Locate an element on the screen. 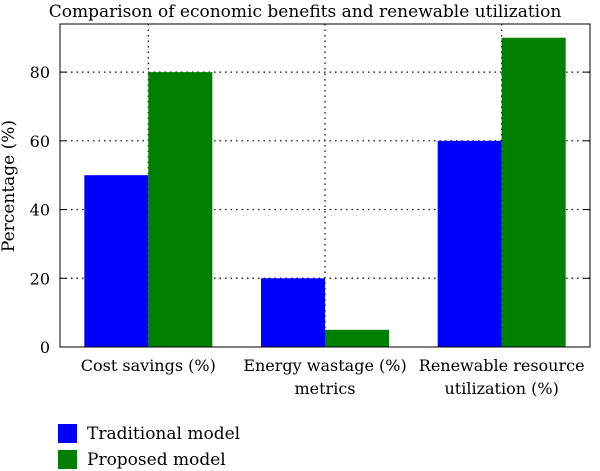  legend-label: Traditional model is located at coordinates (163, 434).